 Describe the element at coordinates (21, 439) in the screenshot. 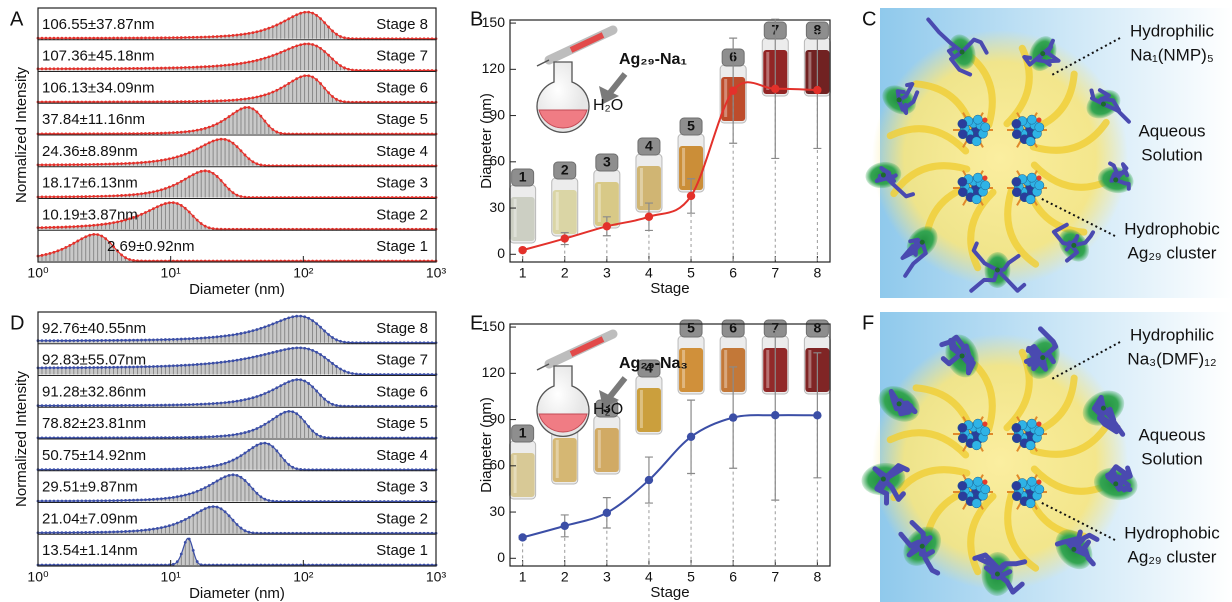

I see `y-axis-title: Normalized Intensity` at that location.